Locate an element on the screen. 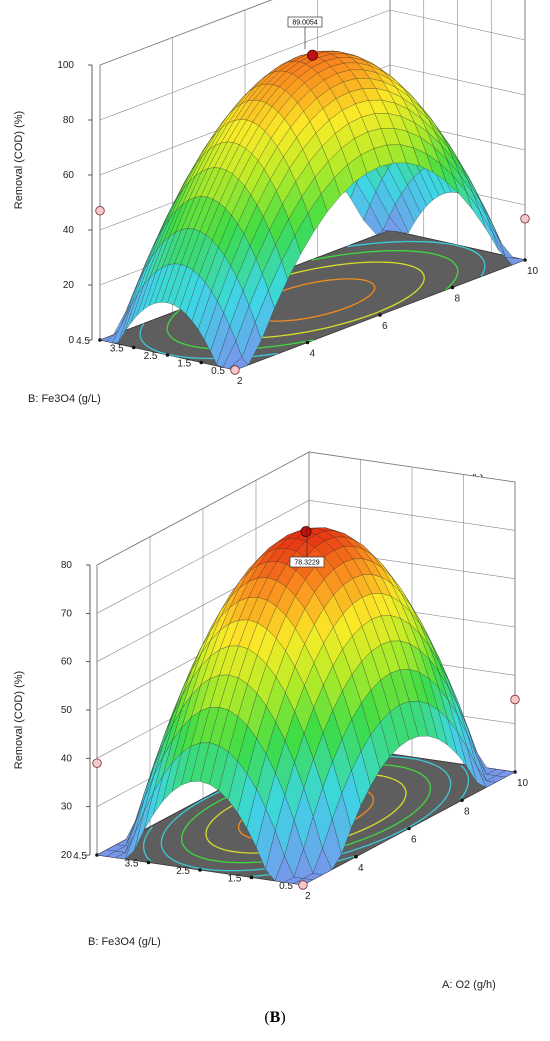  z-tick-label: 0 is located at coordinates (71, 340).